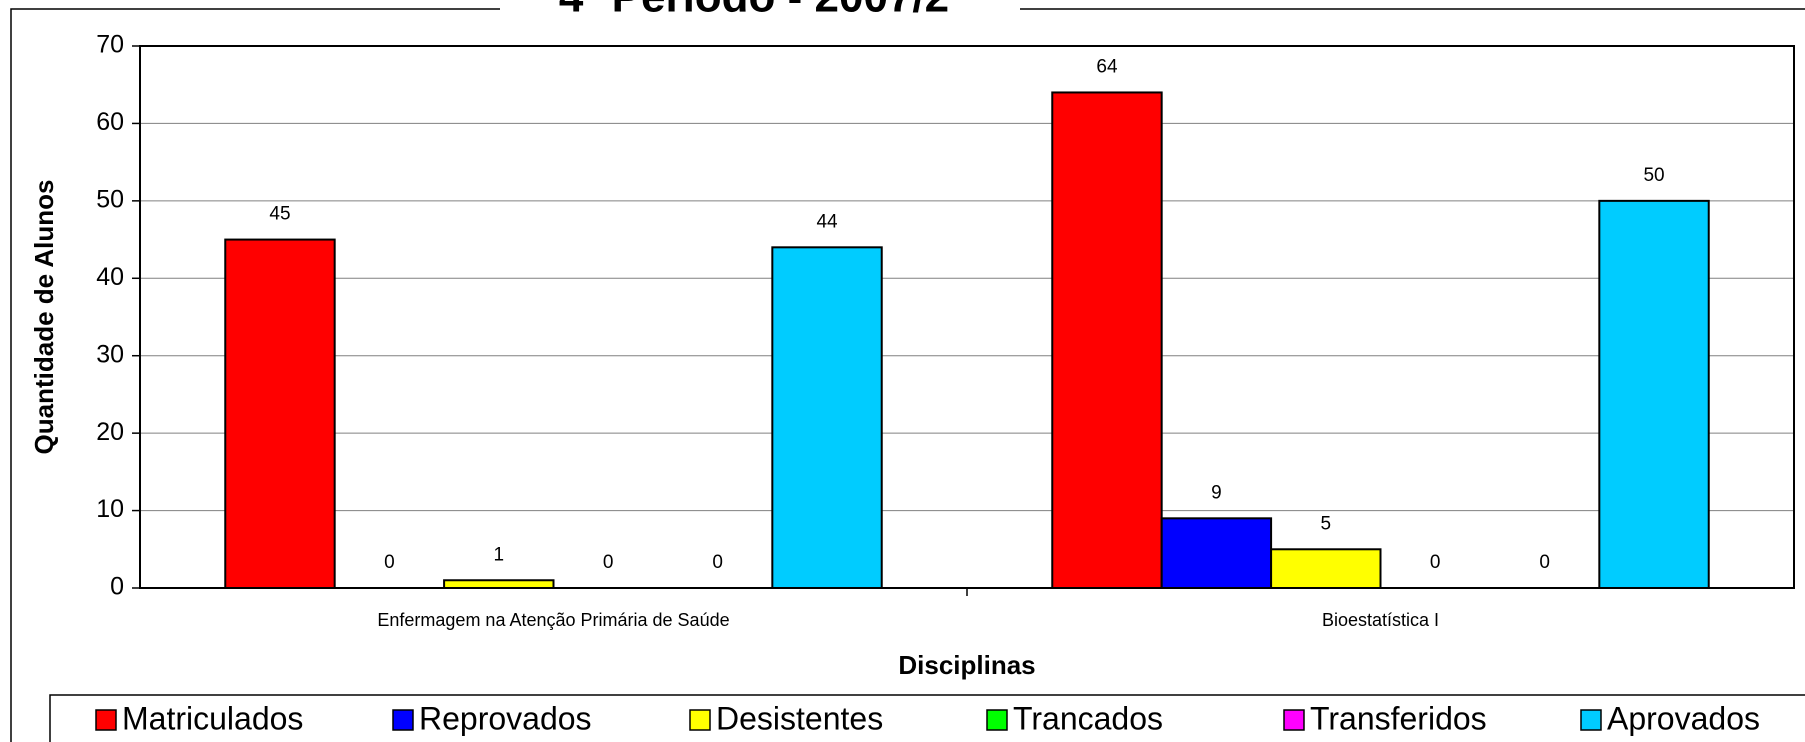 The image size is (1805, 742). Describe the element at coordinates (966, 665) in the screenshot. I see `x-axis-label: Disciplinas` at that location.